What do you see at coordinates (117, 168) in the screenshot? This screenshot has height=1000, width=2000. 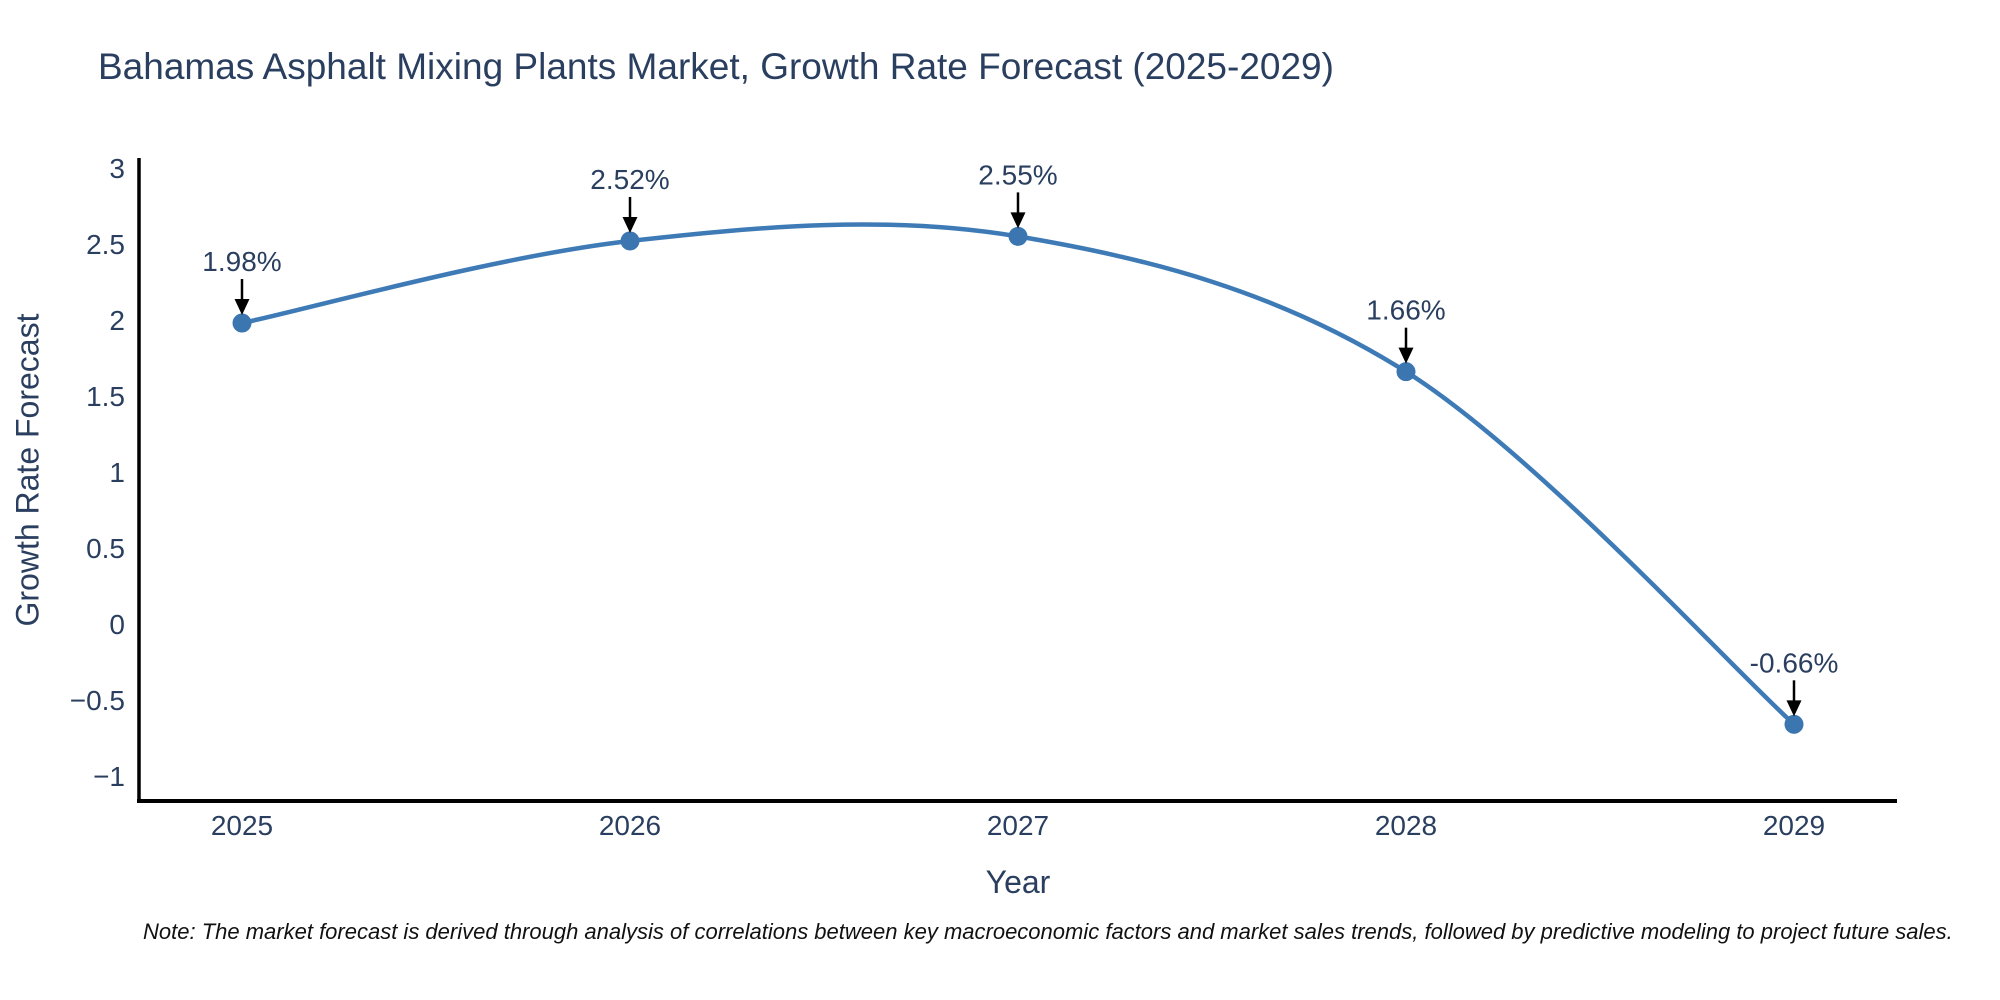 I see `y-tick-label: 3` at bounding box center [117, 168].